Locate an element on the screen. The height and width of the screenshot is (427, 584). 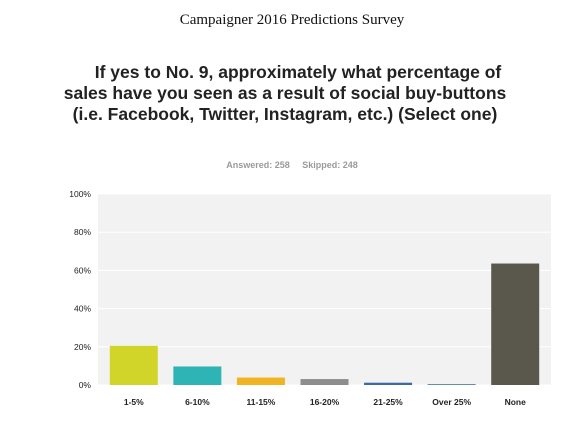
y-tick-label: 60% is located at coordinates (82, 270).